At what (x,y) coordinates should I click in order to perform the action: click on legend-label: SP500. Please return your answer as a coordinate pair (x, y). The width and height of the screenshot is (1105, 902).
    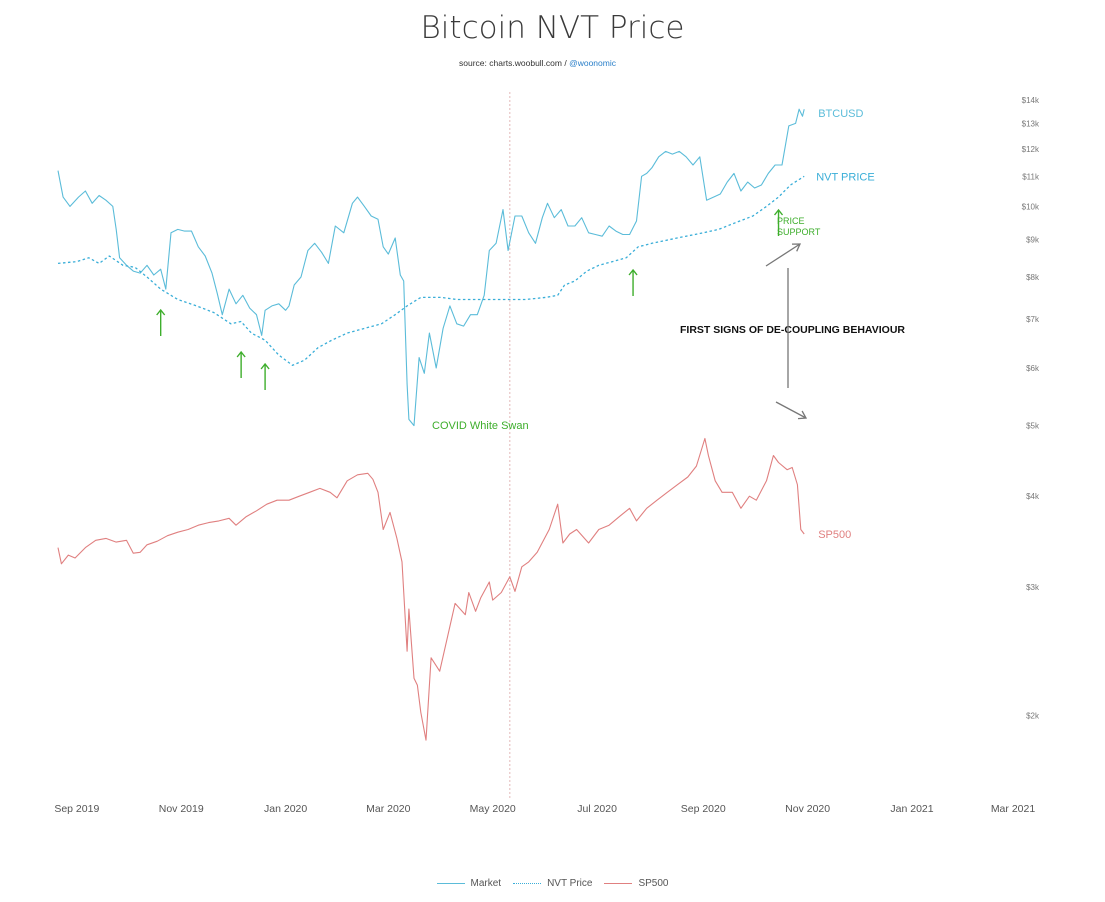
    Looking at the image, I should click on (653, 883).